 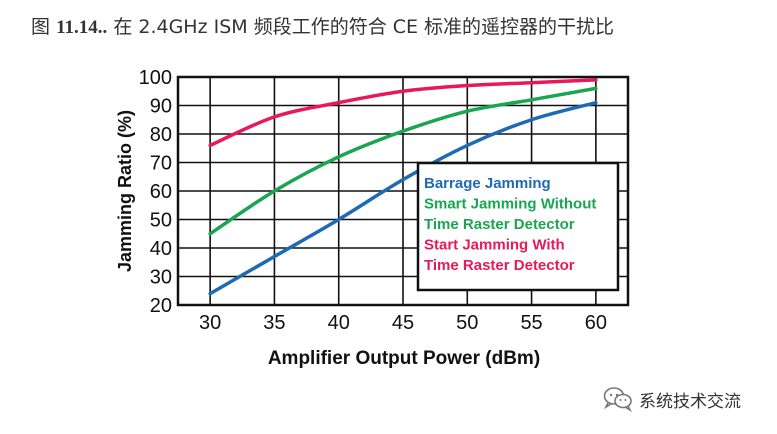 I want to click on x-tick-label: 35, so click(x=274, y=323).